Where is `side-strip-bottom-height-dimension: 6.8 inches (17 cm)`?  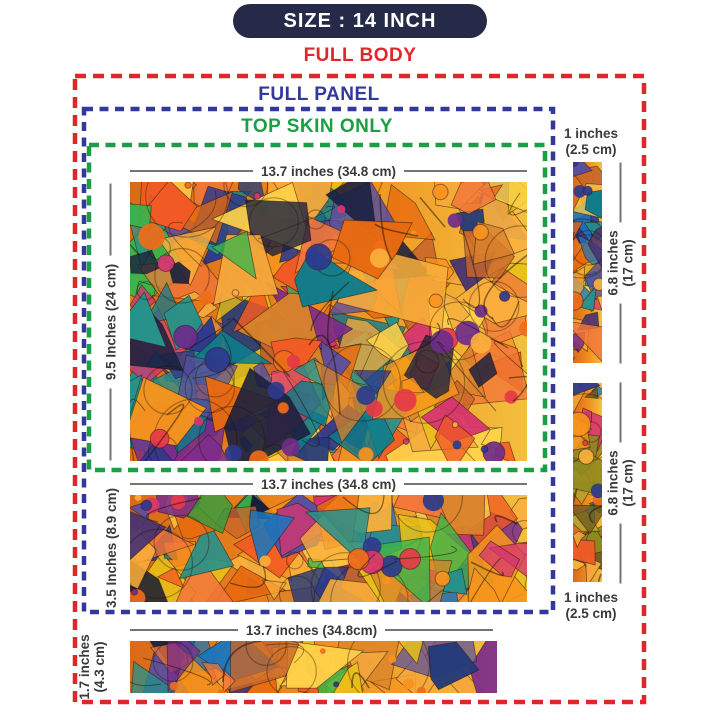 side-strip-bottom-height-dimension: 6.8 inches (17 cm) is located at coordinates (621, 483).